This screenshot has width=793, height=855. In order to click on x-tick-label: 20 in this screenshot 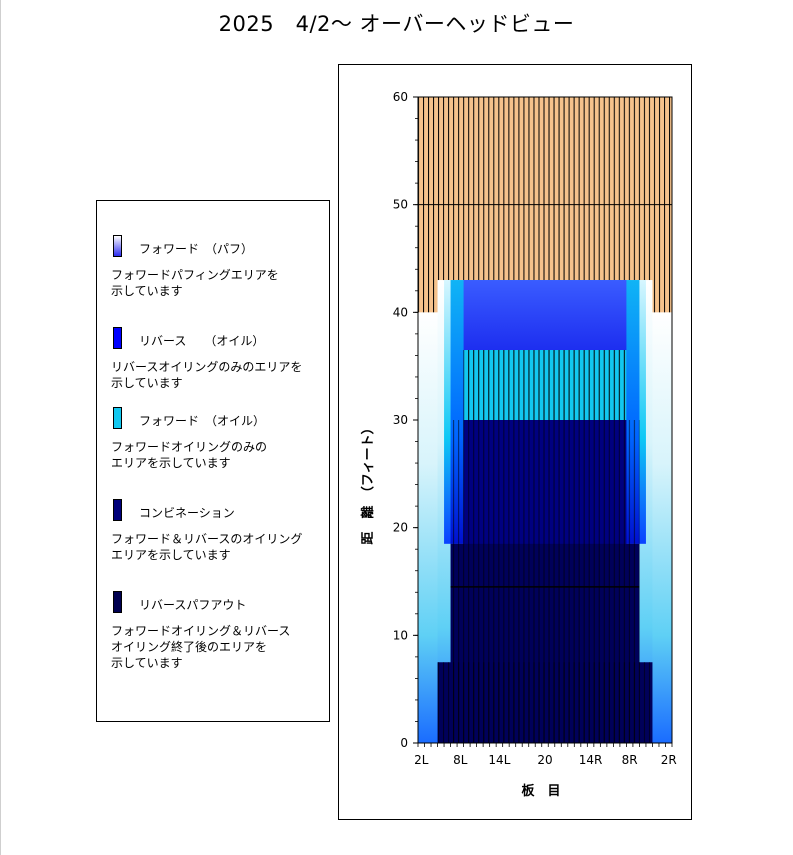, I will do `click(544, 760)`.